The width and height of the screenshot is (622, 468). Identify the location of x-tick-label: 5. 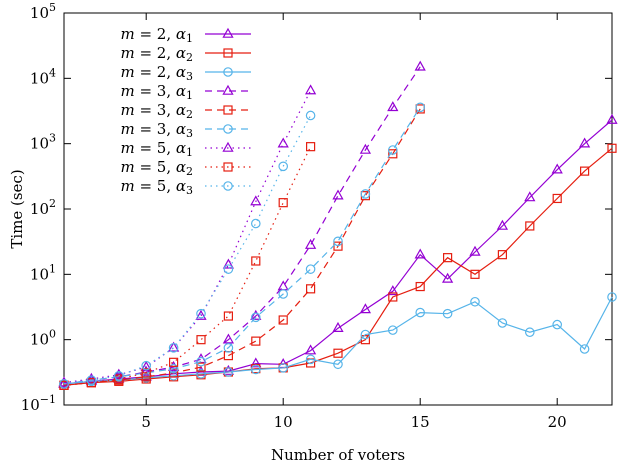
(146, 422).